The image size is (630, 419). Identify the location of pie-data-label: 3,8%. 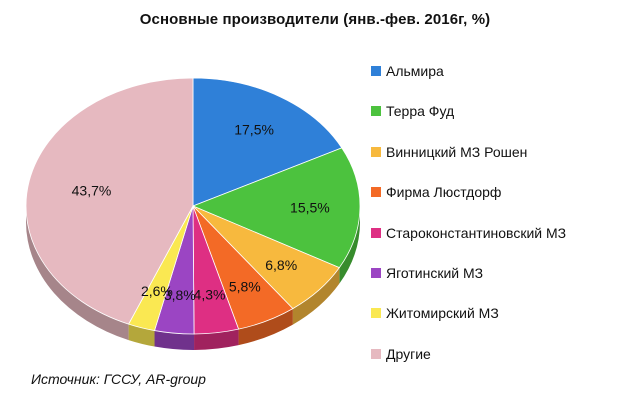
(180, 295).